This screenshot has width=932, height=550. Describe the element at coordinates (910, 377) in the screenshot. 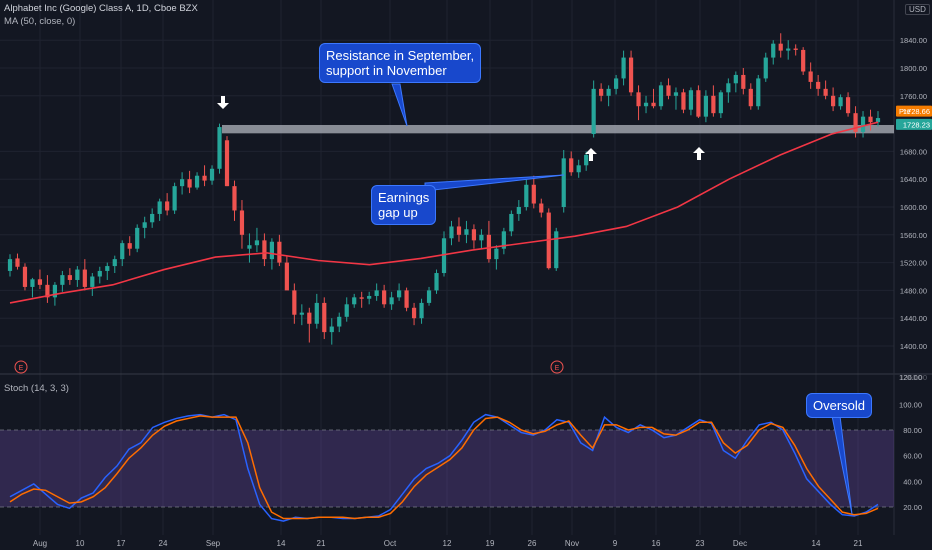

I see `stoch-tick-label: 120.00` at that location.